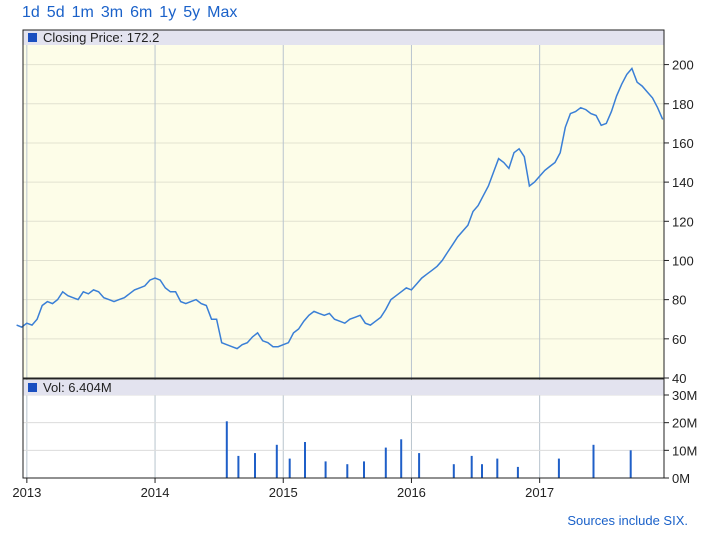  Describe the element at coordinates (32, 387) in the screenshot. I see `volume-legend-marker` at that location.